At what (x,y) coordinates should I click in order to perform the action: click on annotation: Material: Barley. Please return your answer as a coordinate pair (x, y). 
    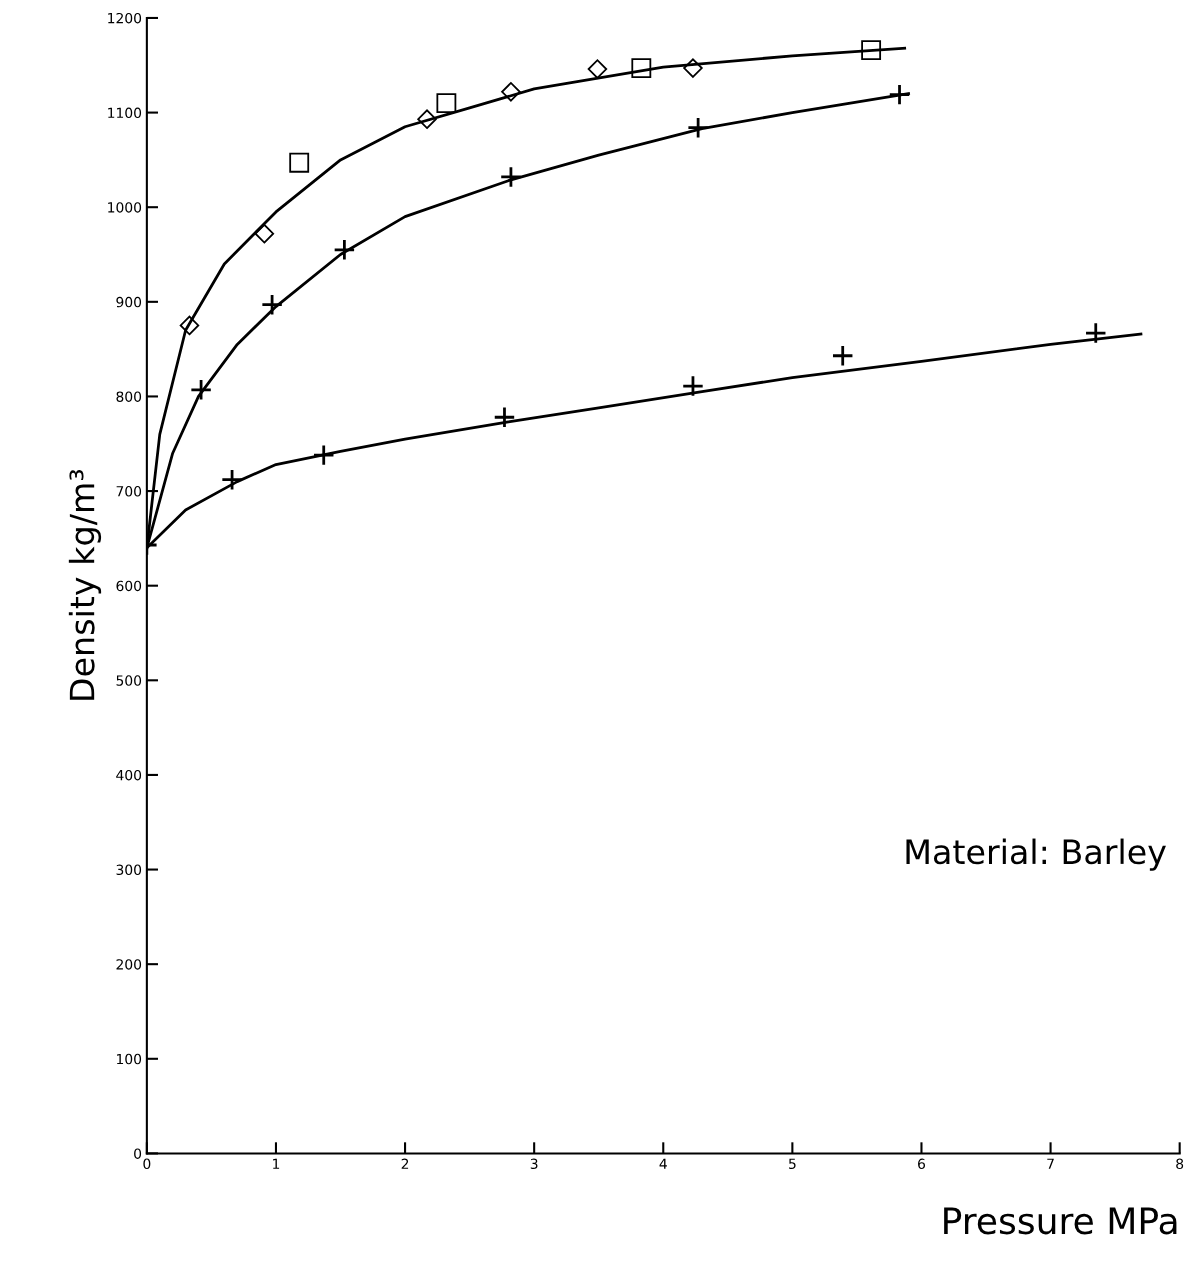
    Looking at the image, I should click on (1036, 854).